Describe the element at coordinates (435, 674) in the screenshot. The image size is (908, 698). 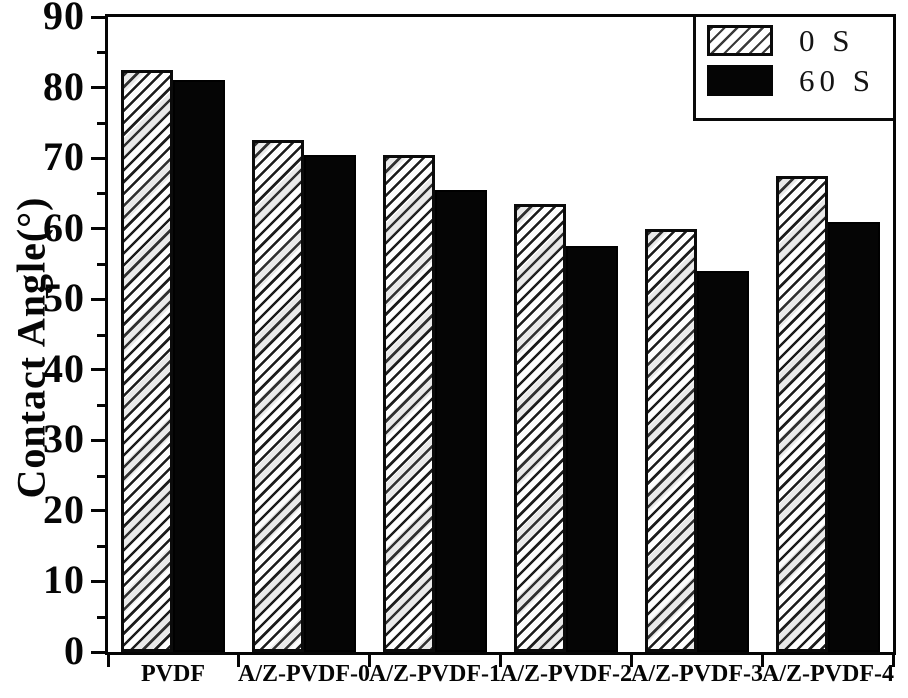
I see `x-label-A/Z-PVDF-1: A/Z-PVDF-1` at that location.